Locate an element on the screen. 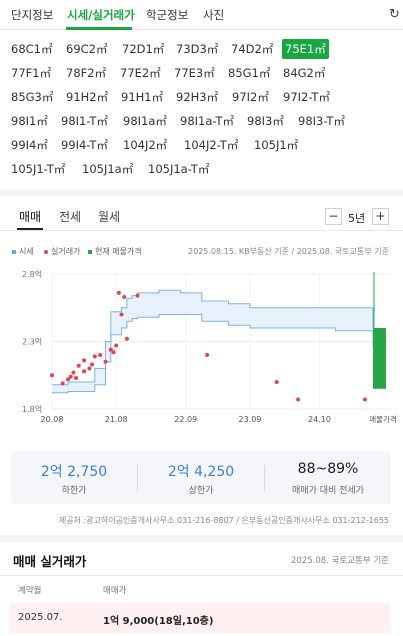 This screenshot has height=636, width=403. period-label: 5년 is located at coordinates (357, 218).